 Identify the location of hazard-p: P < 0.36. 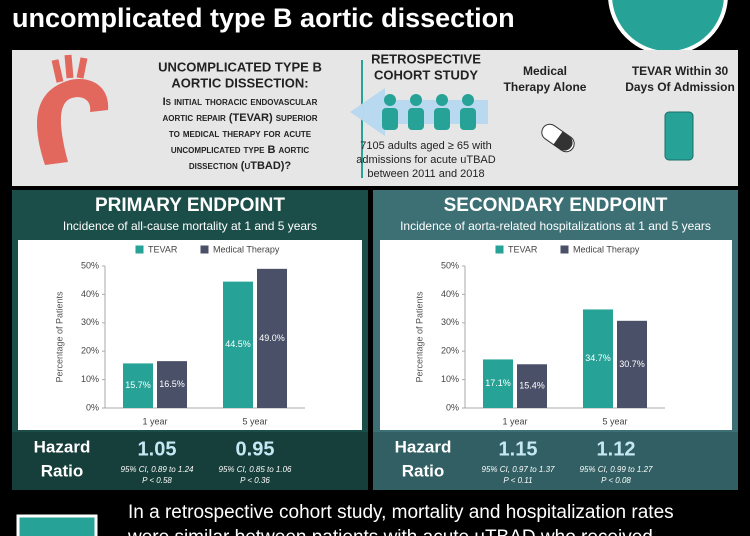
(255, 480).